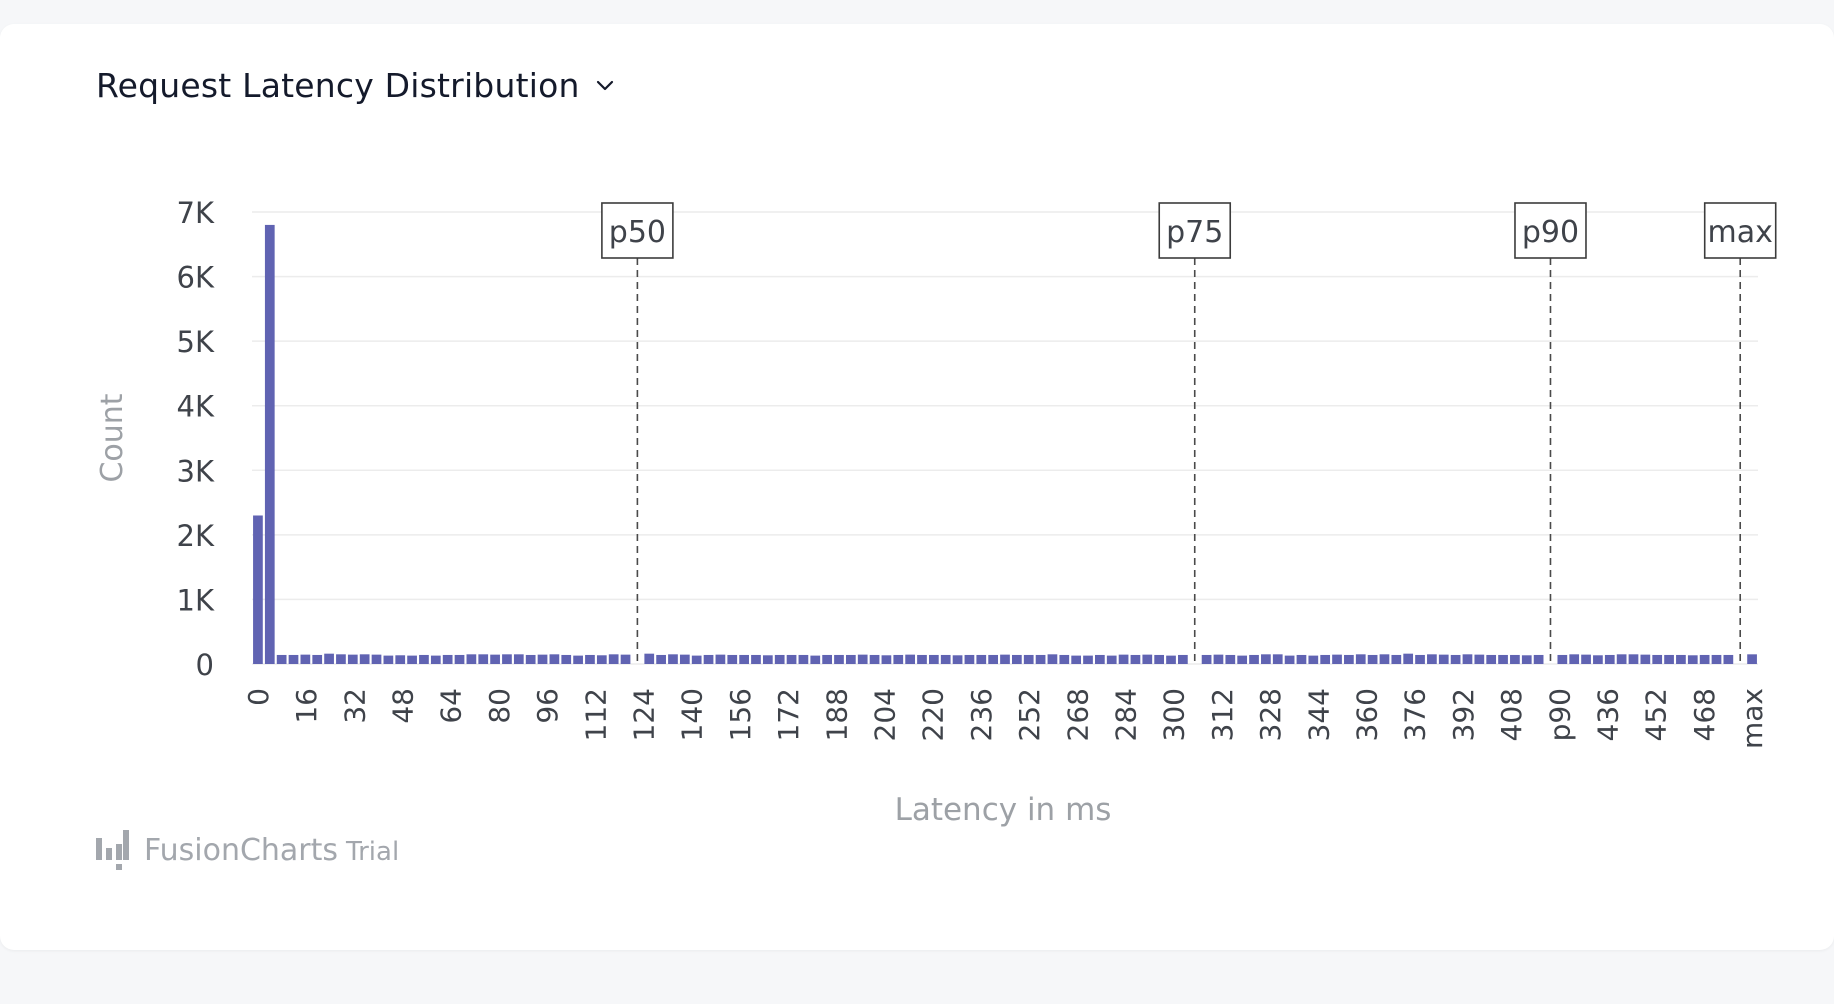 This screenshot has width=1834, height=1004. Describe the element at coordinates (373, 851) in the screenshot. I see `watermark-suffix: Trial` at that location.